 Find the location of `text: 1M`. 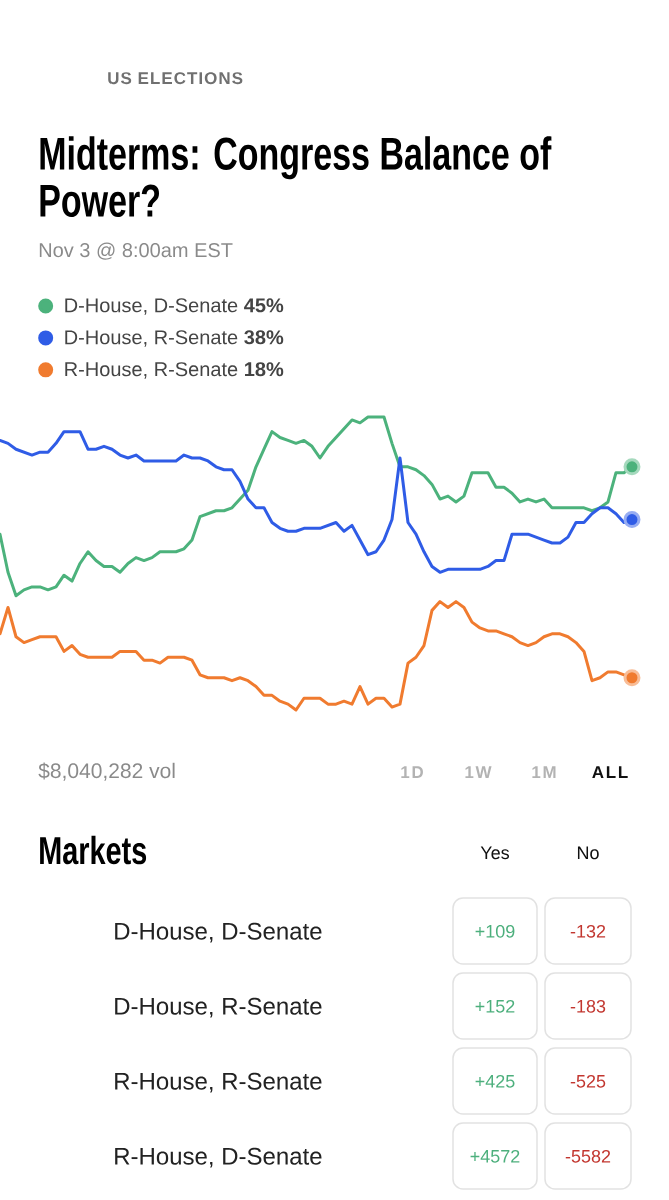

text: 1M is located at coordinates (544, 772).